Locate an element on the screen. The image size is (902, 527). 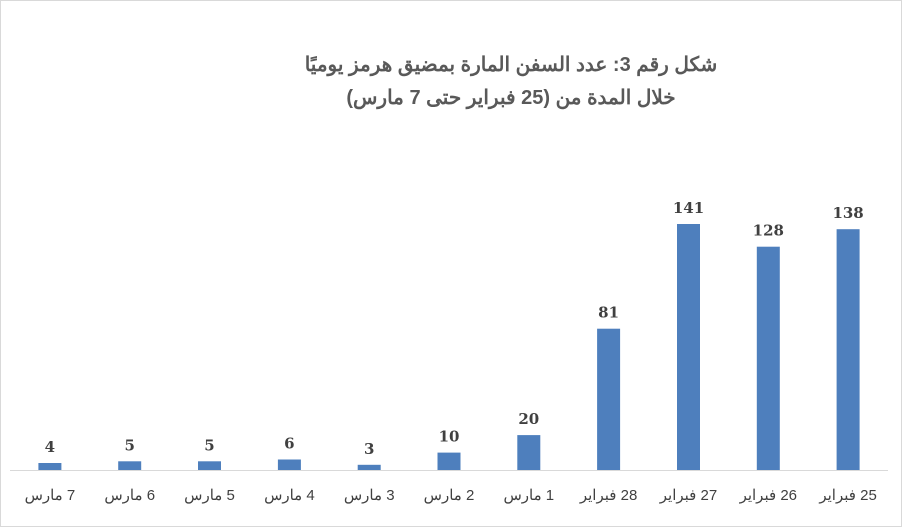
x-tick-label: 28 فبراير is located at coordinates (608, 495).